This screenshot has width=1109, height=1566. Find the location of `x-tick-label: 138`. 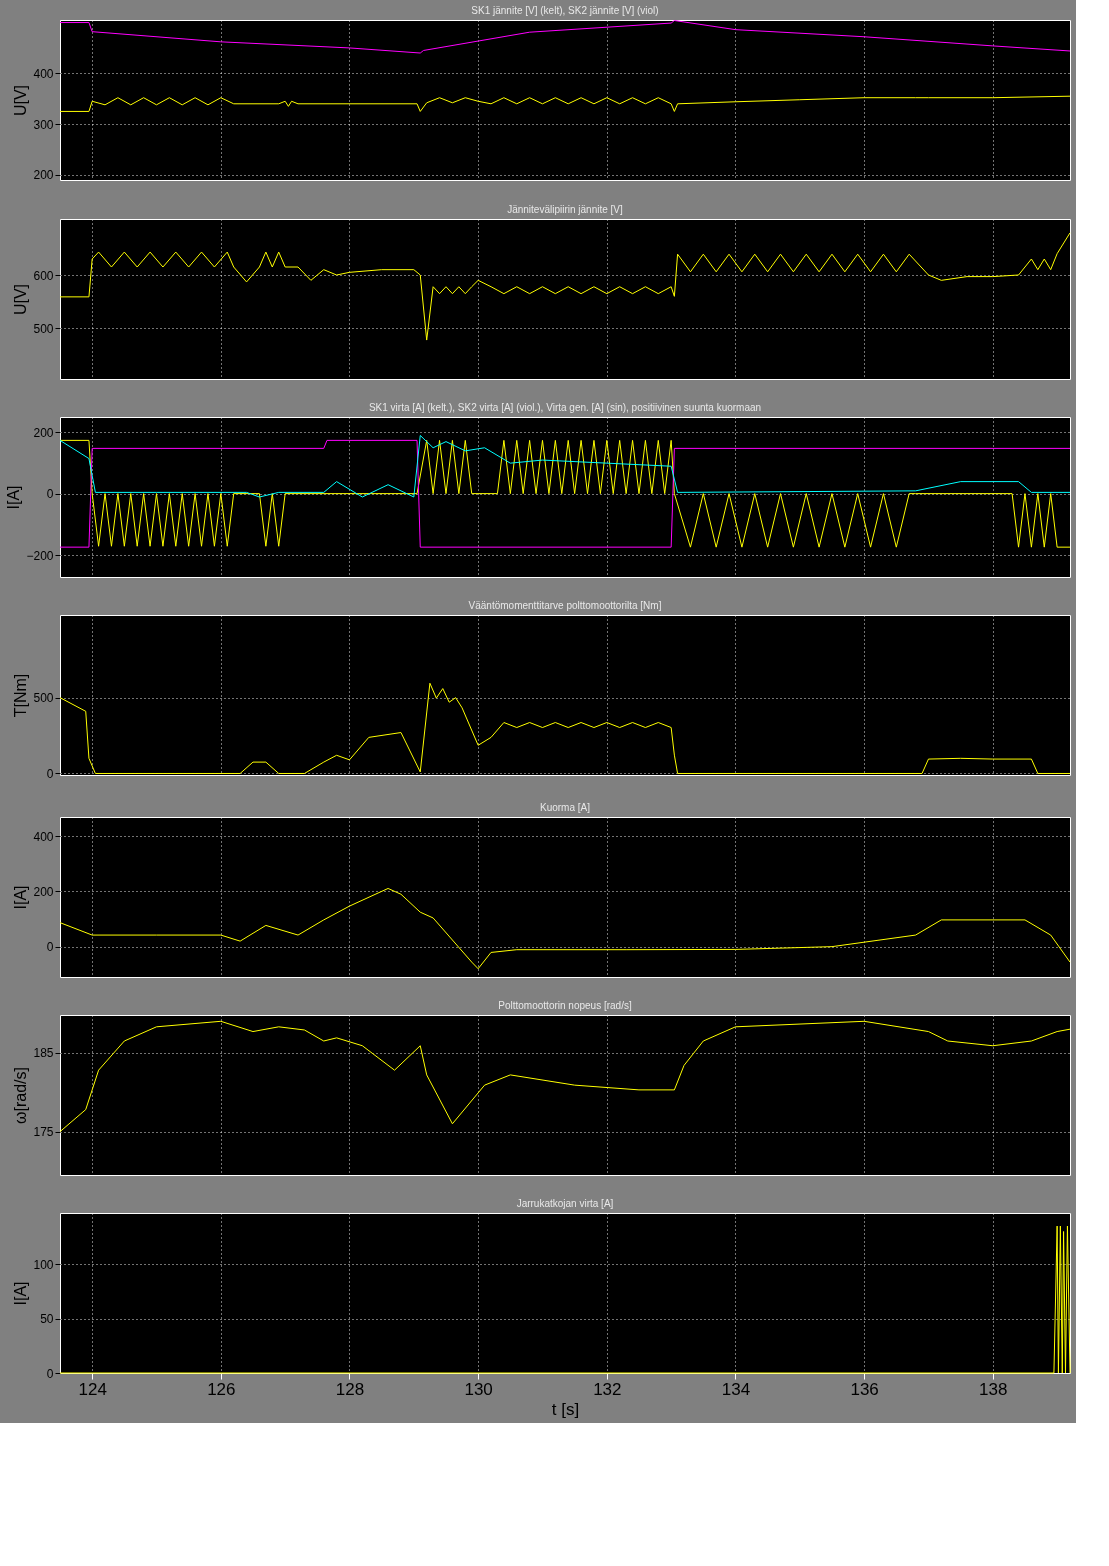

x-tick-label: 138 is located at coordinates (993, 1389).